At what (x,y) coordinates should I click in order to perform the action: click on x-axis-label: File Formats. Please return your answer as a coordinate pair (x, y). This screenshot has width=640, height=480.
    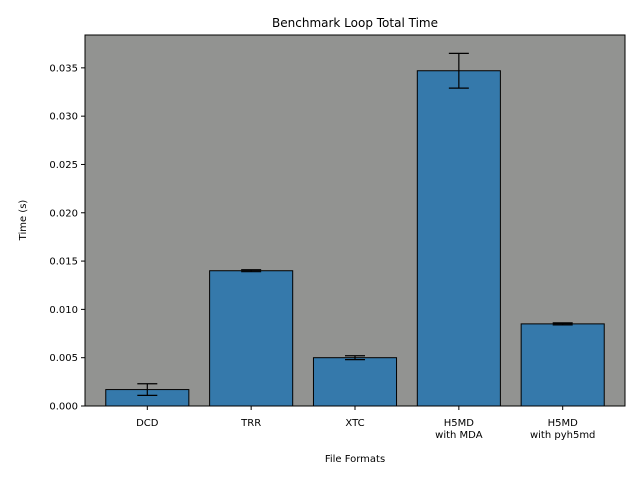
    Looking at the image, I should click on (355, 459).